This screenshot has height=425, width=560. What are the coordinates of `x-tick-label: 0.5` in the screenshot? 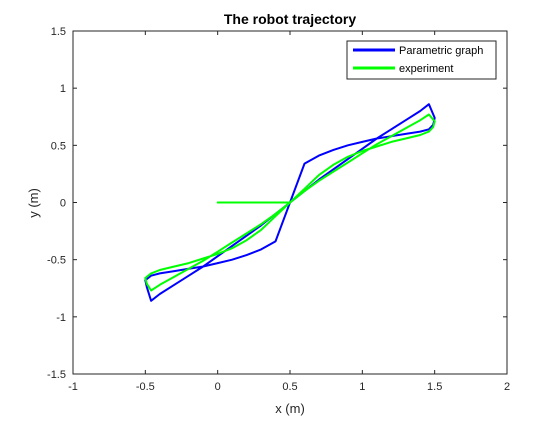 It's located at (289, 387).